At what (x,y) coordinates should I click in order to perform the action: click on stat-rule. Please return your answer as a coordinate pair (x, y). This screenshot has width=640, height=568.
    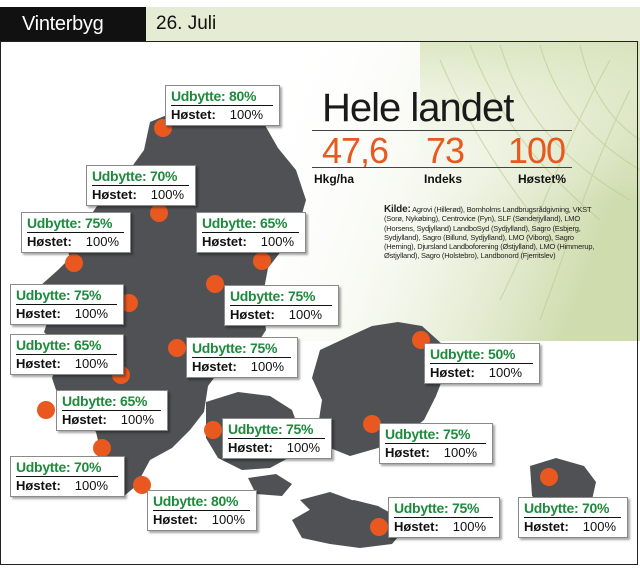
    Looking at the image, I should click on (442, 167).